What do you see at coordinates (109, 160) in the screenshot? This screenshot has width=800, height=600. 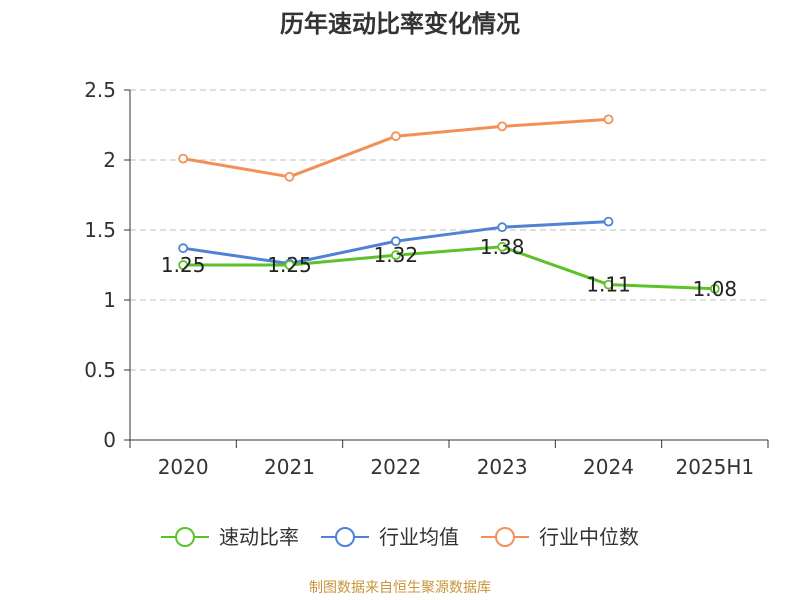 I see `y-tick-label: 2` at bounding box center [109, 160].